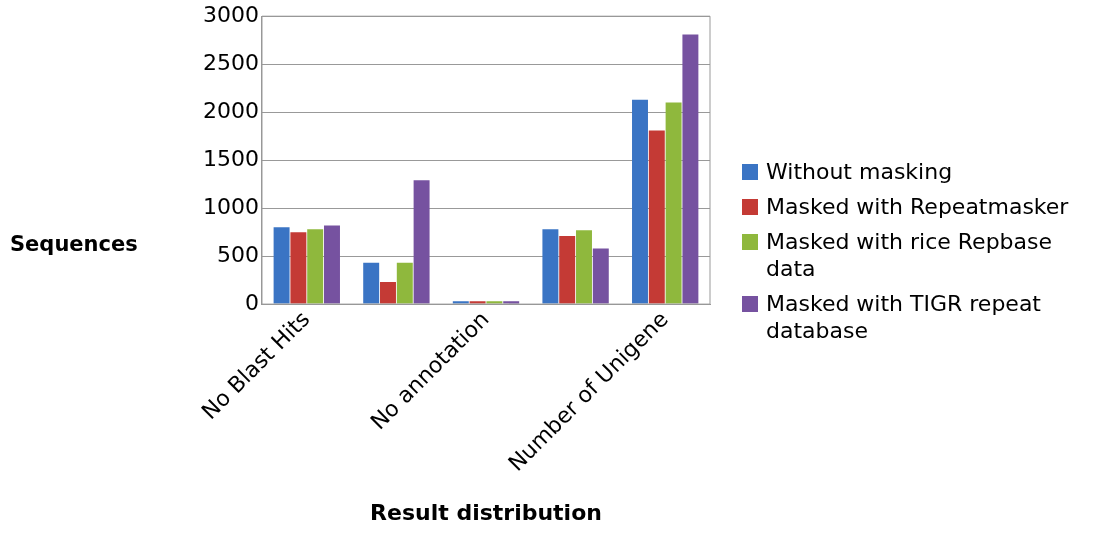 Image resolution: width=1105 pixels, height=541 pixels. I want to click on legend-label: Masked with TIGR repeat database, so click(904, 317).